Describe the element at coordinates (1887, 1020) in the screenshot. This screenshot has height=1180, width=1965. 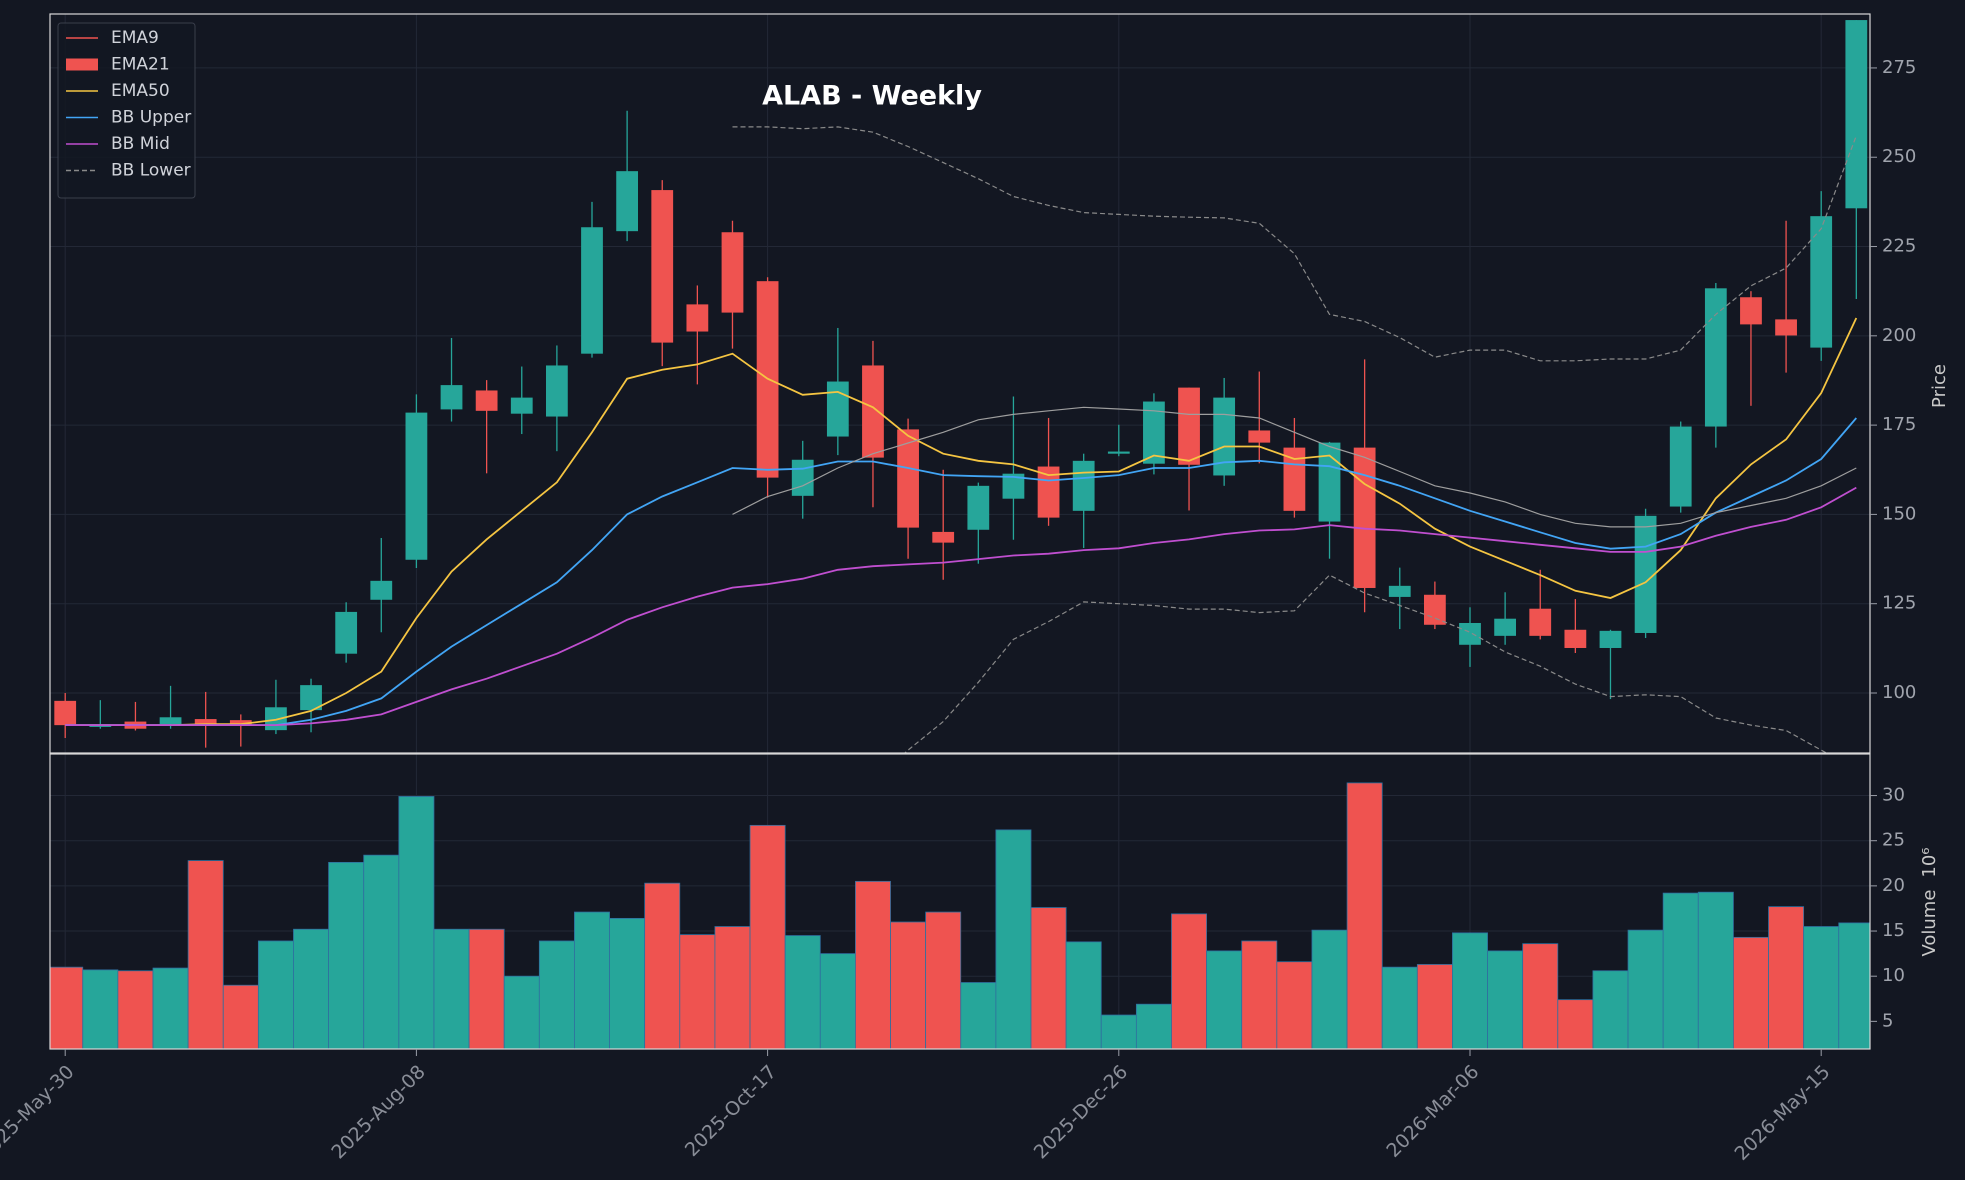
I see `y-tick-label: 5` at that location.